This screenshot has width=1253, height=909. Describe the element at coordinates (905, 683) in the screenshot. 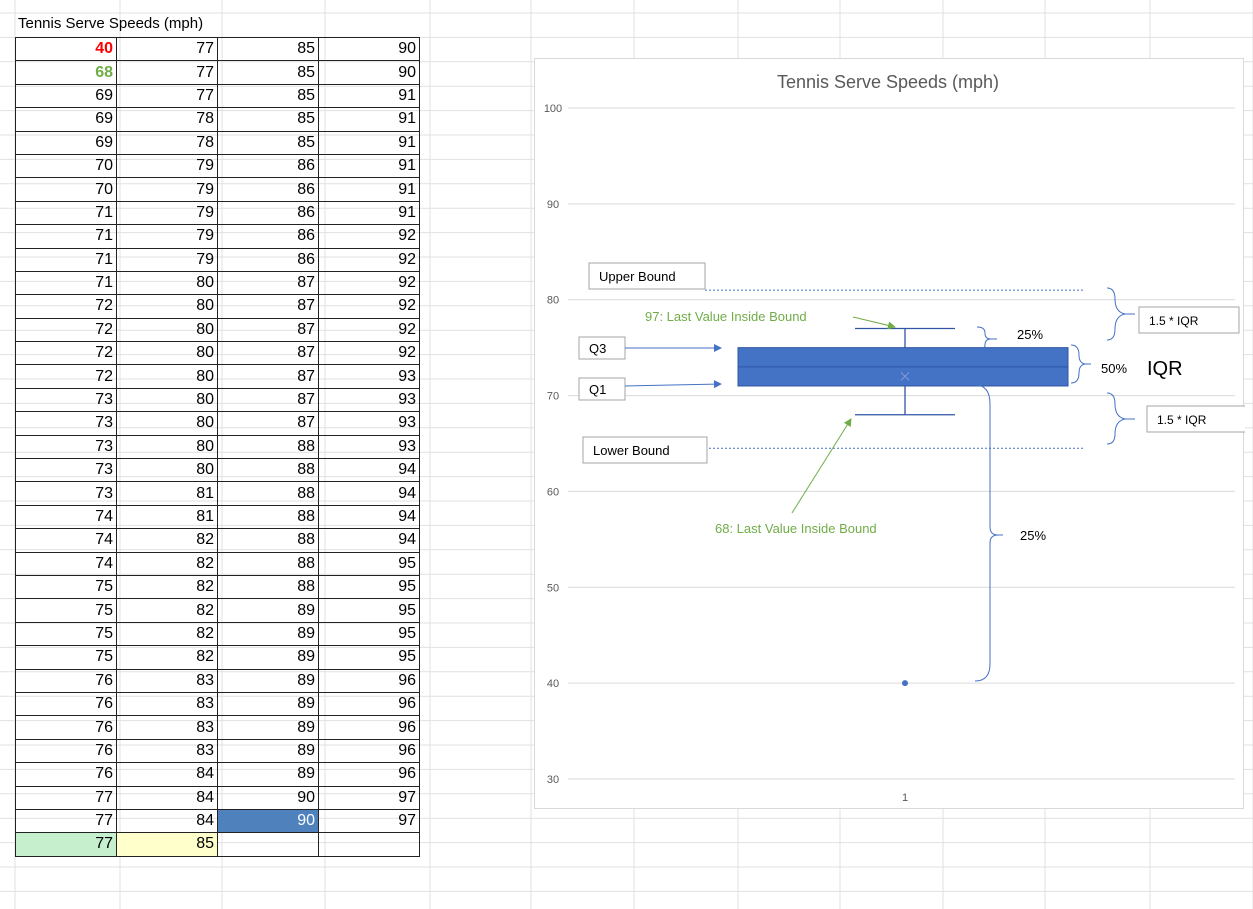

I see `outlier-point` at that location.